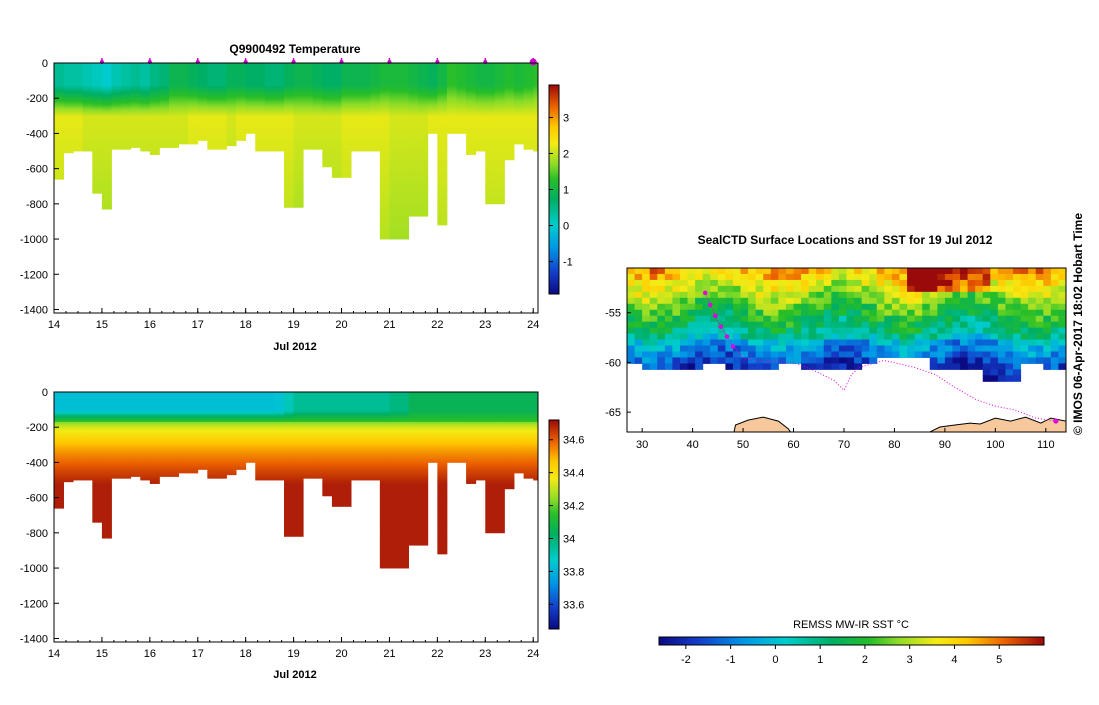 This screenshot has width=1099, height=705. What do you see at coordinates (296, 480) in the screenshot?
I see `salinity-section-cells` at bounding box center [296, 480].